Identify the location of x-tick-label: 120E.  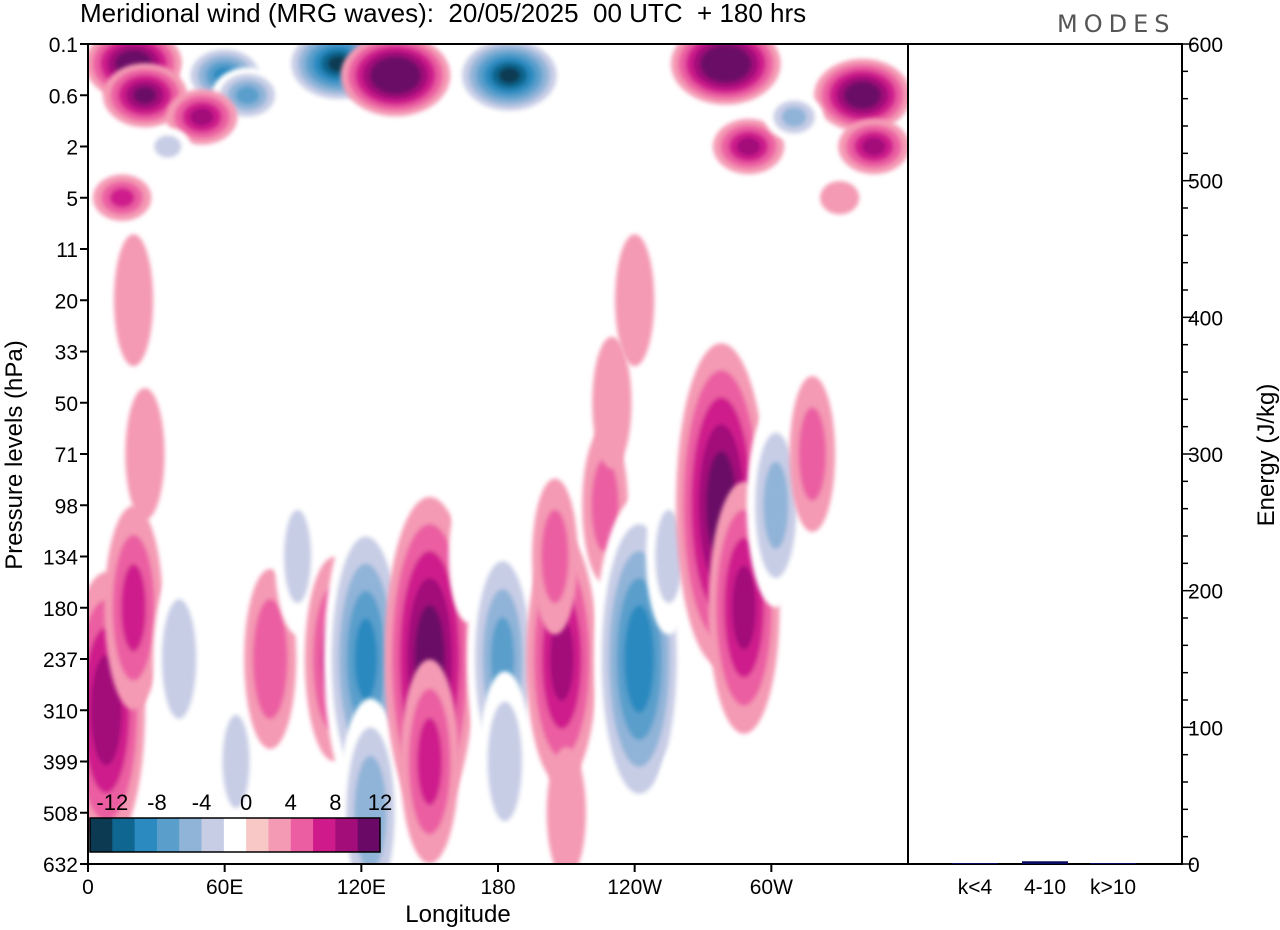
(361, 887).